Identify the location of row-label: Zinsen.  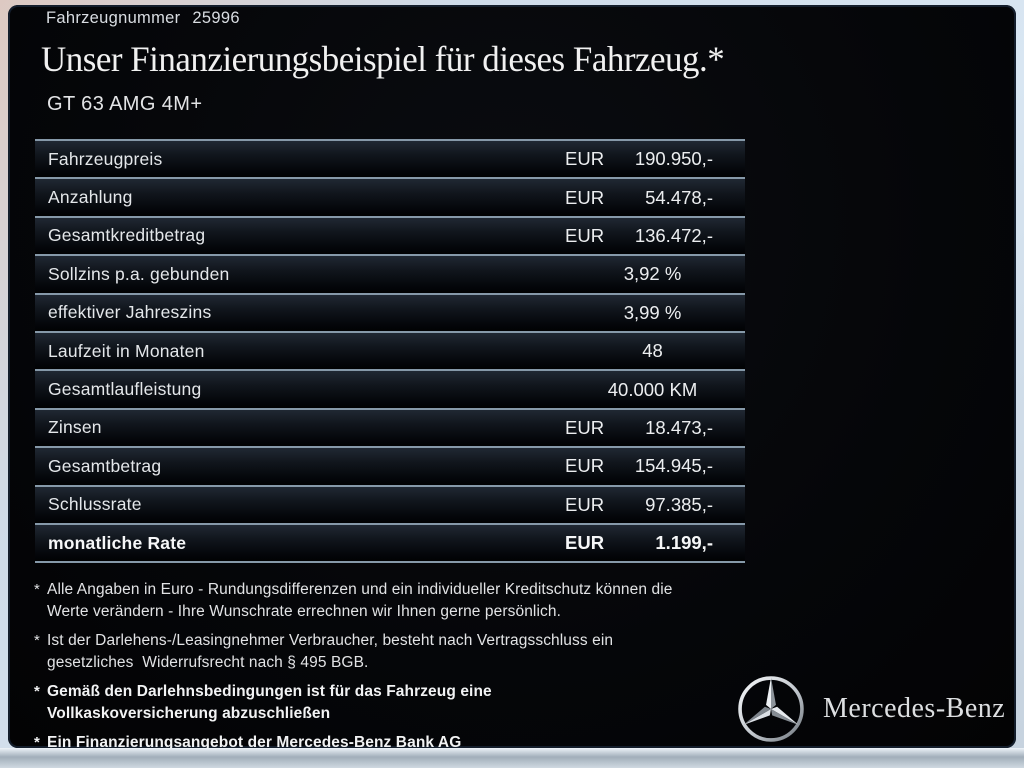
(75, 427).